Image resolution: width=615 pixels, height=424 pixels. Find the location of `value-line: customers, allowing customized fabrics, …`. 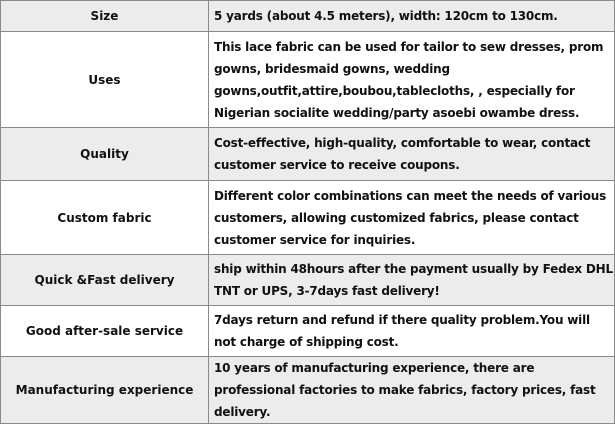

value-line: customers, allowing customized fabrics, … is located at coordinates (396, 217).